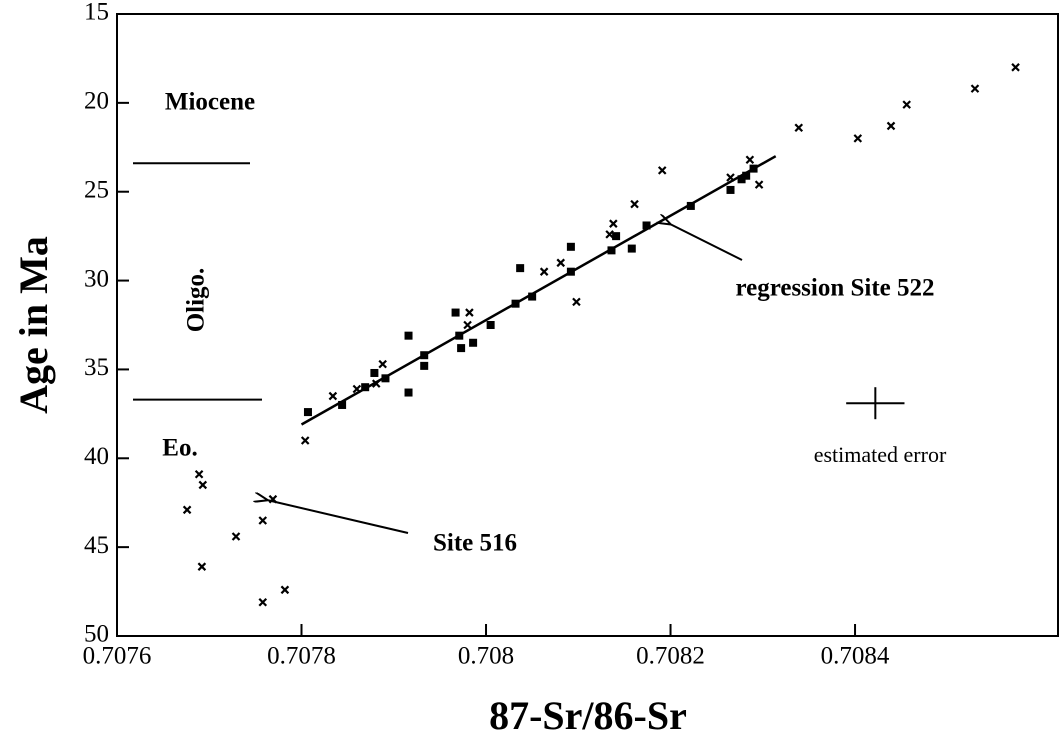  I want to click on epoch-label: Oligo., so click(196, 300).